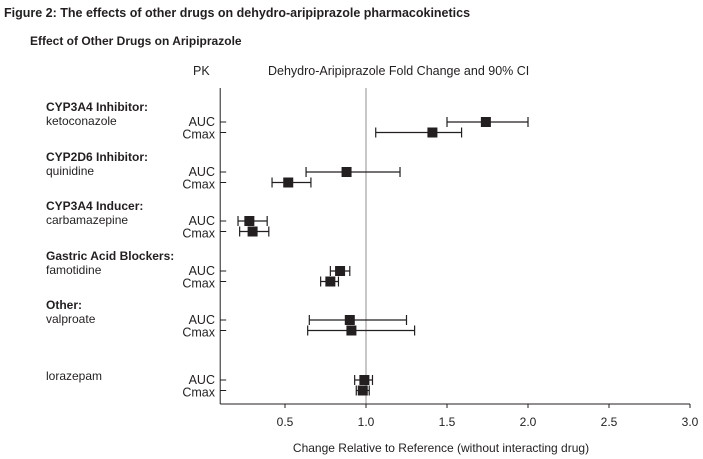  Describe the element at coordinates (136, 41) in the screenshot. I see `subtitle: Effect of Other Drugs on Aripiprazole` at that location.